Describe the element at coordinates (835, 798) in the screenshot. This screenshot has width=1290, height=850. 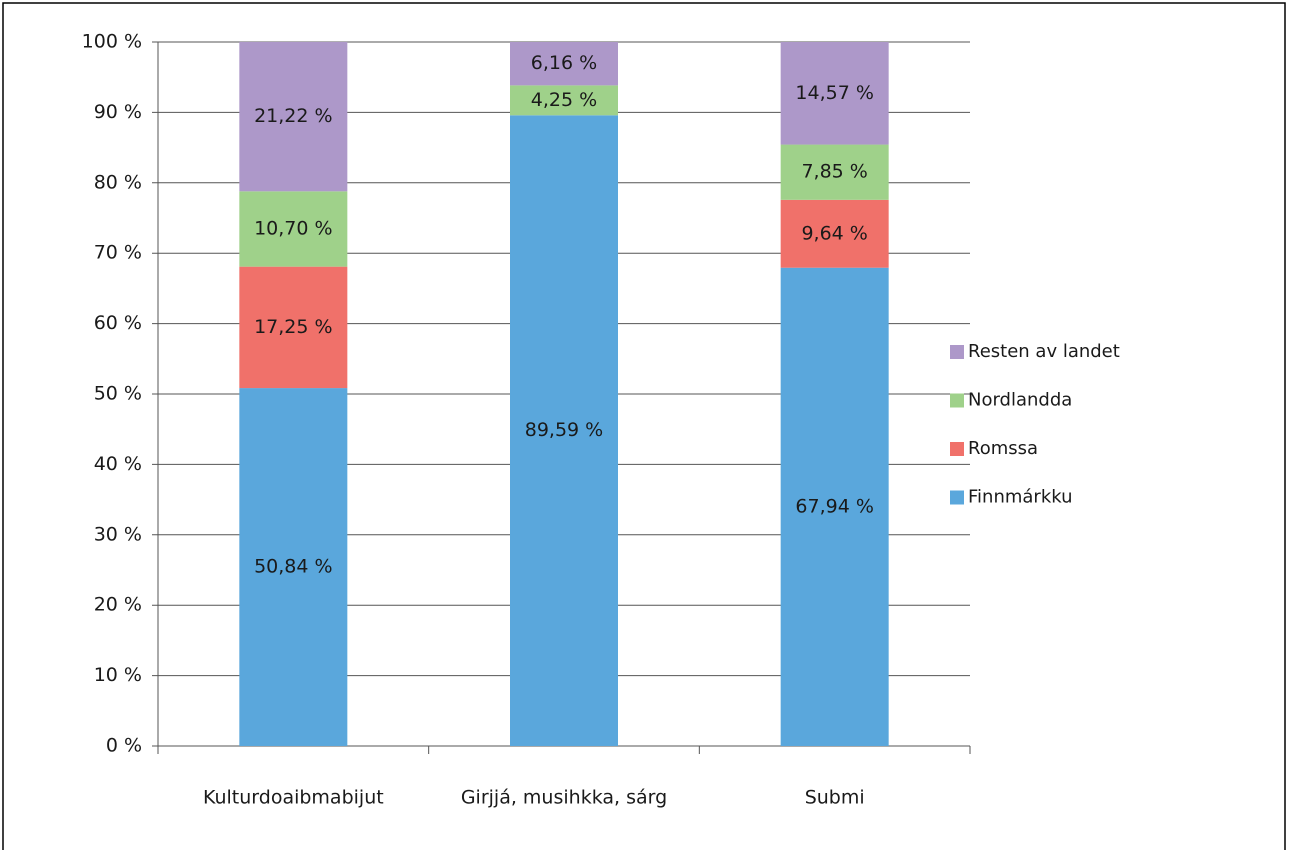
I see `x-tick-label: Submi` at that location.